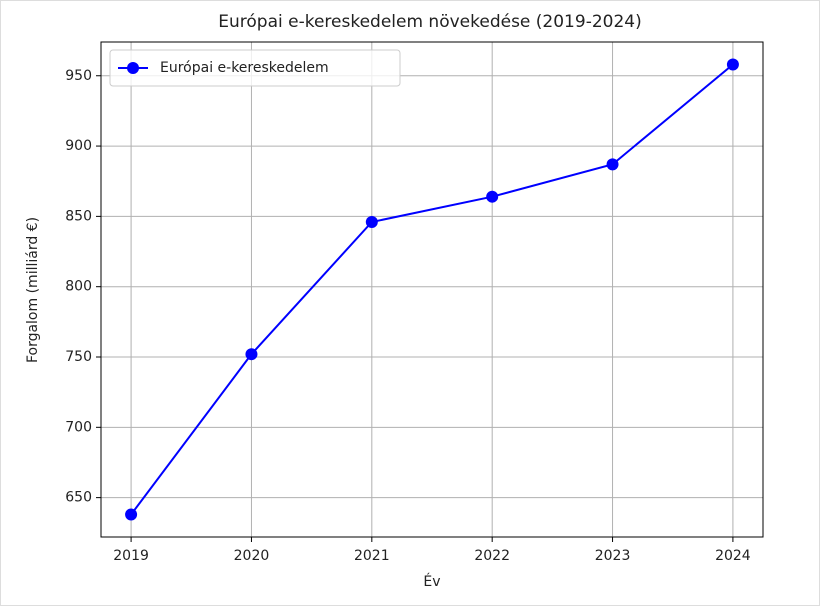 The image size is (820, 606). Describe the element at coordinates (78, 76) in the screenshot. I see `y-tick-label: 950` at that location.